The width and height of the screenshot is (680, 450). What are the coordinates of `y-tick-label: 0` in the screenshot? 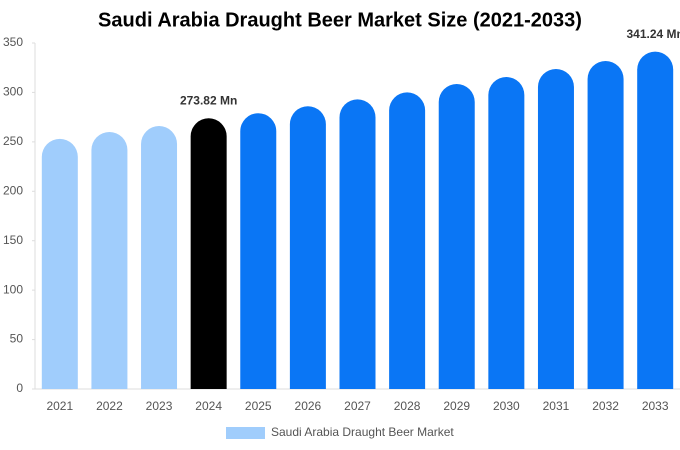 It's located at (19, 388).